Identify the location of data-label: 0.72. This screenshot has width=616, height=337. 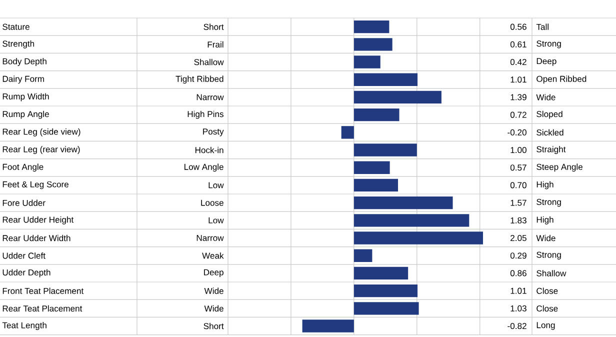
(518, 115).